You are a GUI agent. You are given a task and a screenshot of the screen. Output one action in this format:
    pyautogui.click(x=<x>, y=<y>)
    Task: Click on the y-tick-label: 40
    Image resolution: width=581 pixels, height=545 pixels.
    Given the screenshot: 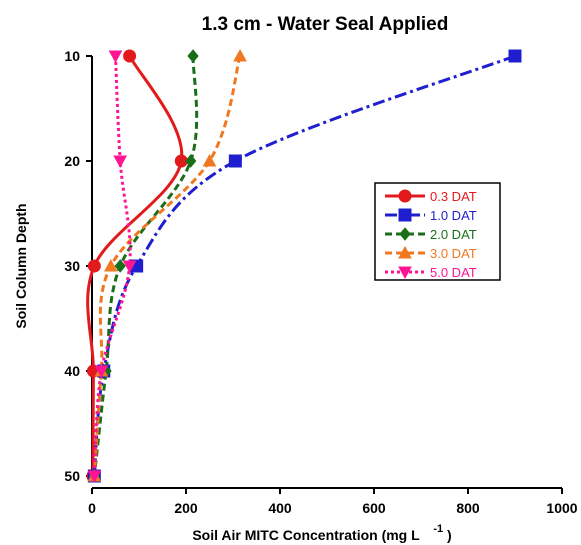 What is the action you would take?
    pyautogui.click(x=72, y=371)
    